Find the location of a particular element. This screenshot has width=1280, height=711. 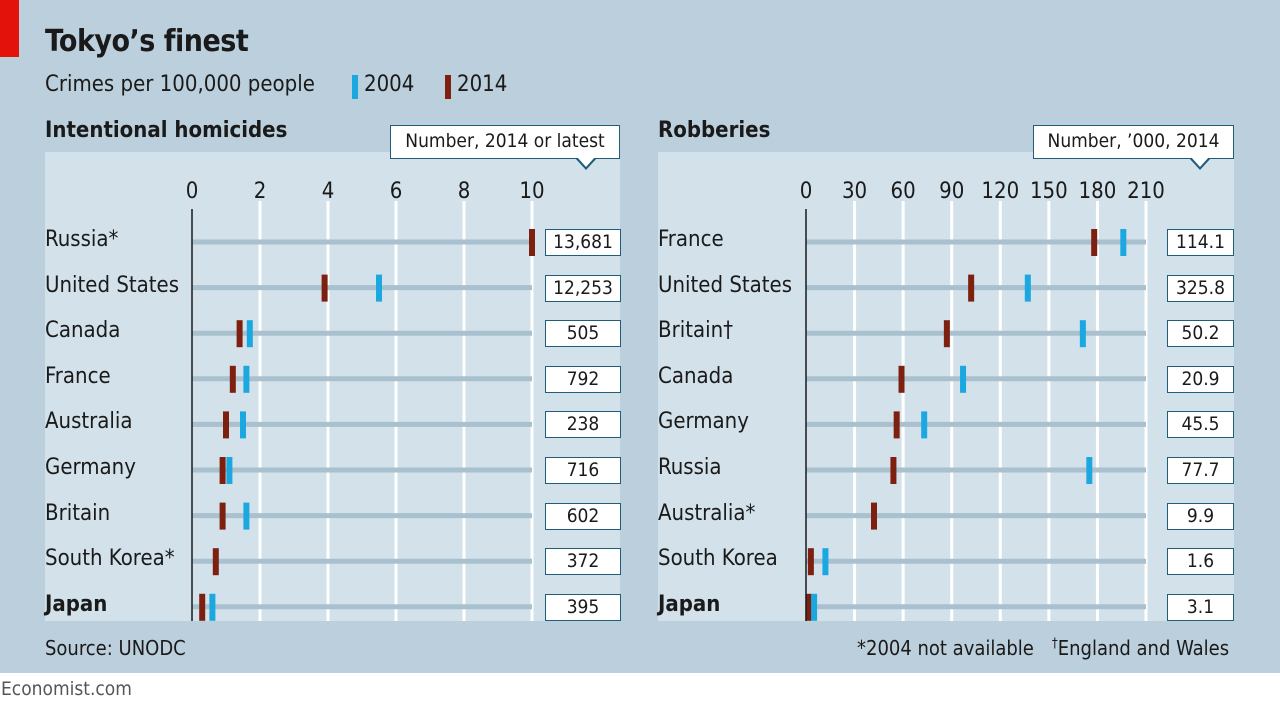

footnote-dagger: England and Wales is located at coordinates (1143, 648).